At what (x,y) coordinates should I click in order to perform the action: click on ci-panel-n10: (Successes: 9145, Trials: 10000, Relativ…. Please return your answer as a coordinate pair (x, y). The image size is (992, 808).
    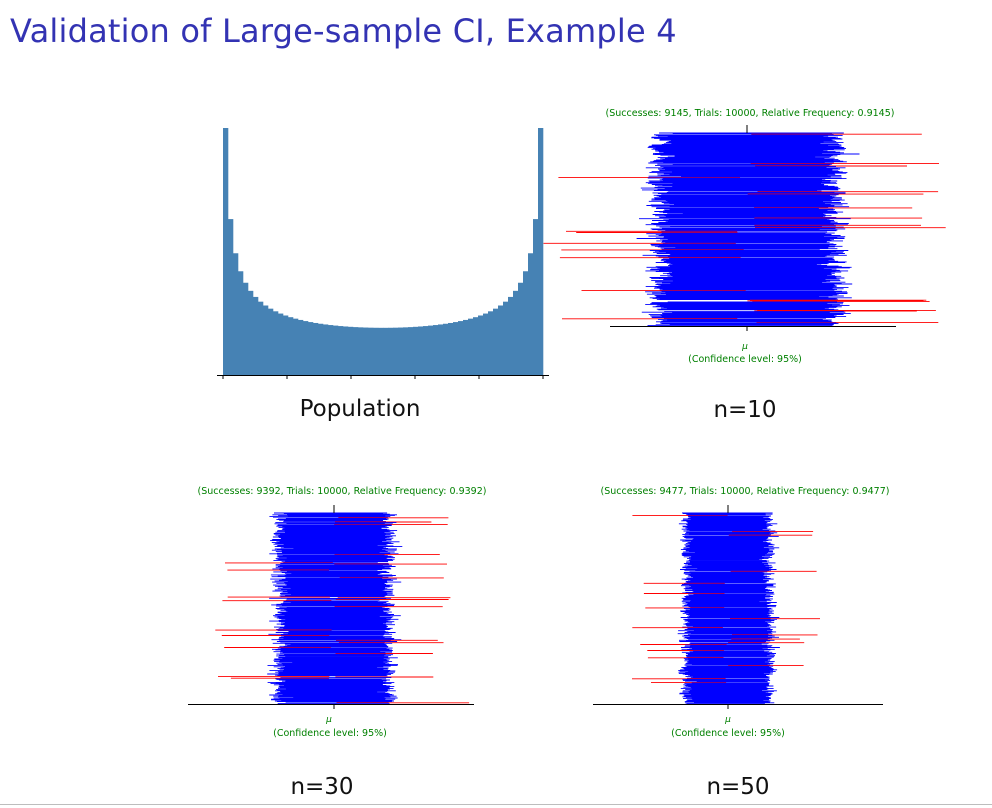
    Looking at the image, I should click on (744, 240).